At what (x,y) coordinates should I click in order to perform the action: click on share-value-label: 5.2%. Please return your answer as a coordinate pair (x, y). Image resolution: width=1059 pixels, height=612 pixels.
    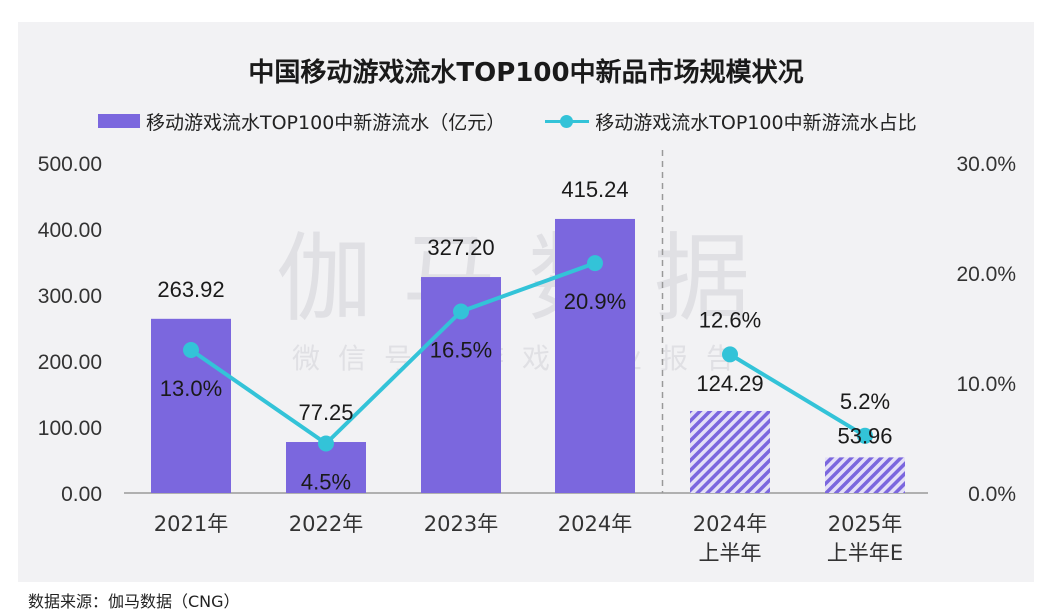
    Looking at the image, I should click on (865, 401).